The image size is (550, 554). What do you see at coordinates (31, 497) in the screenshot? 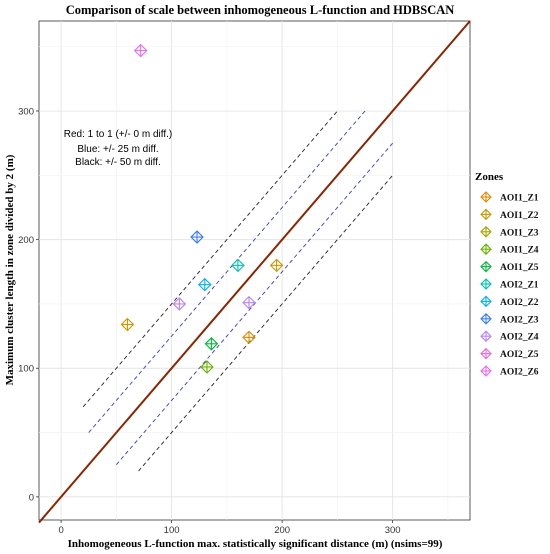
I see `y-tick-label: 0` at bounding box center [31, 497].